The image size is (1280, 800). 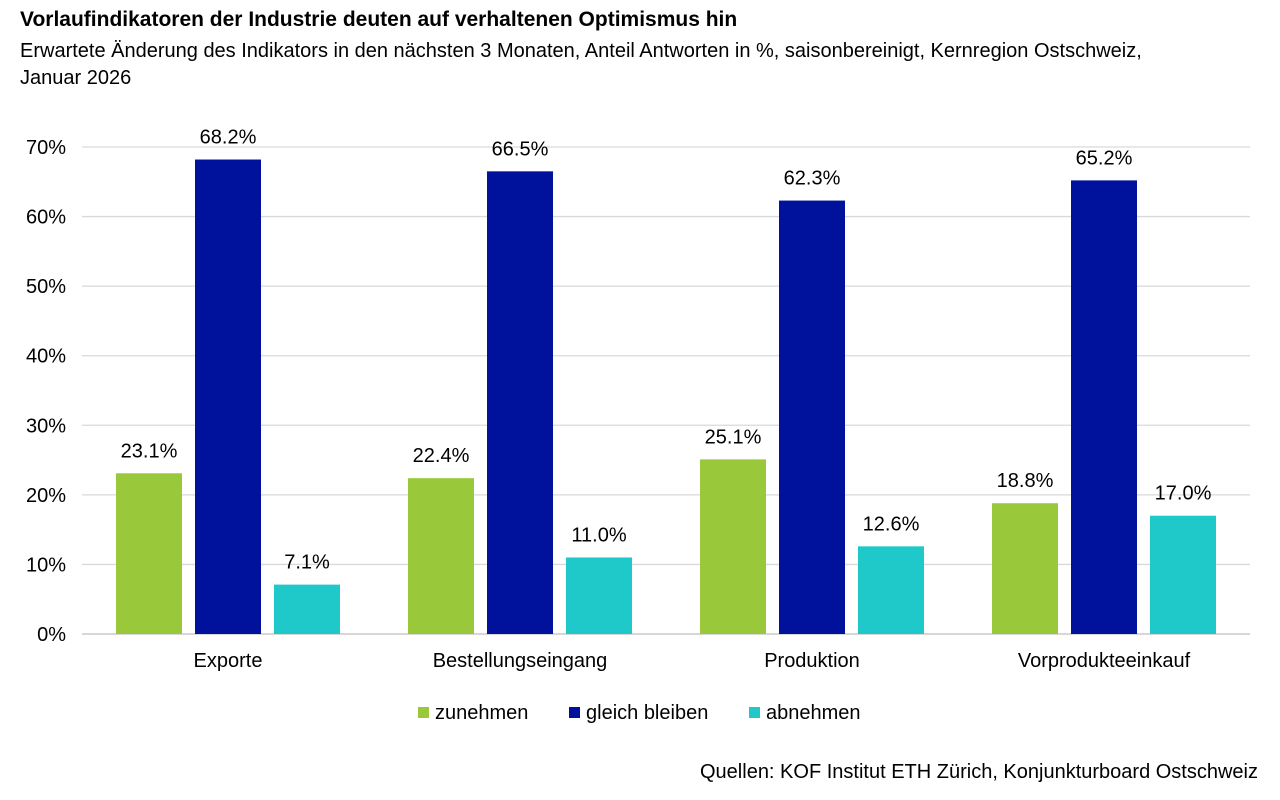 I want to click on data-label: 68.2%, so click(x=228, y=138).